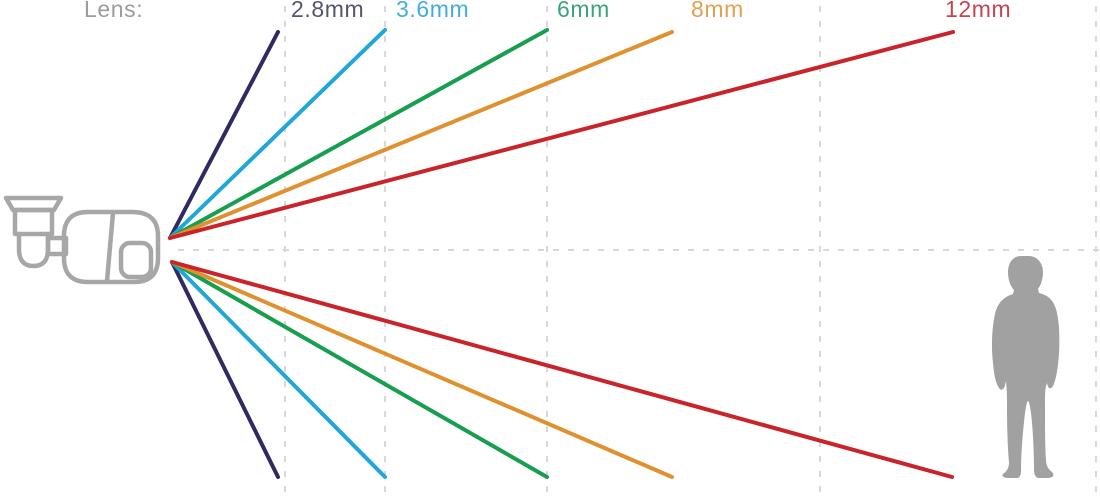  I want to click on camera-lens-window, so click(136, 260).